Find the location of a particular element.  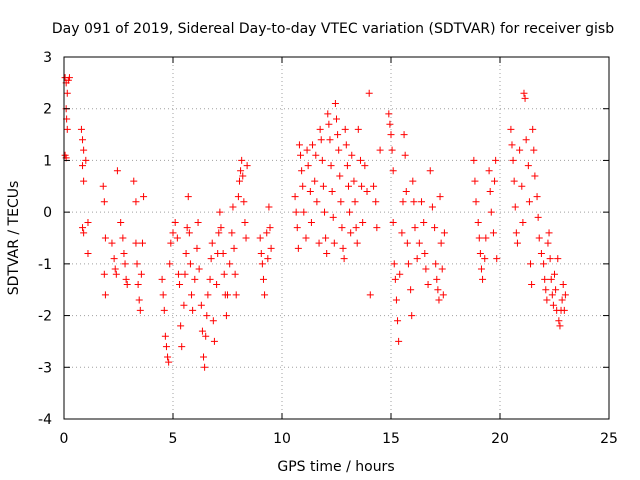

y-tick-labels: -4 -3 -2 -1 0 1 2 3 is located at coordinates (45, 239).